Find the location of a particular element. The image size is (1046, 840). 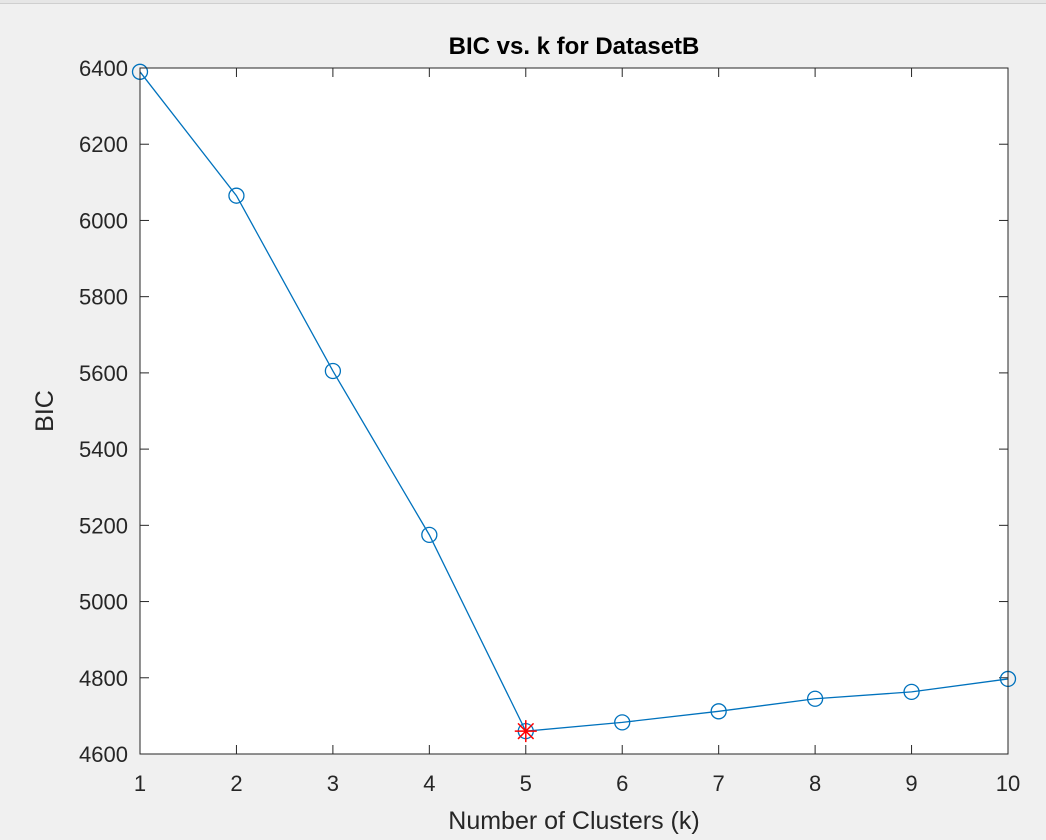

x-tick-label: 4 is located at coordinates (429, 783).